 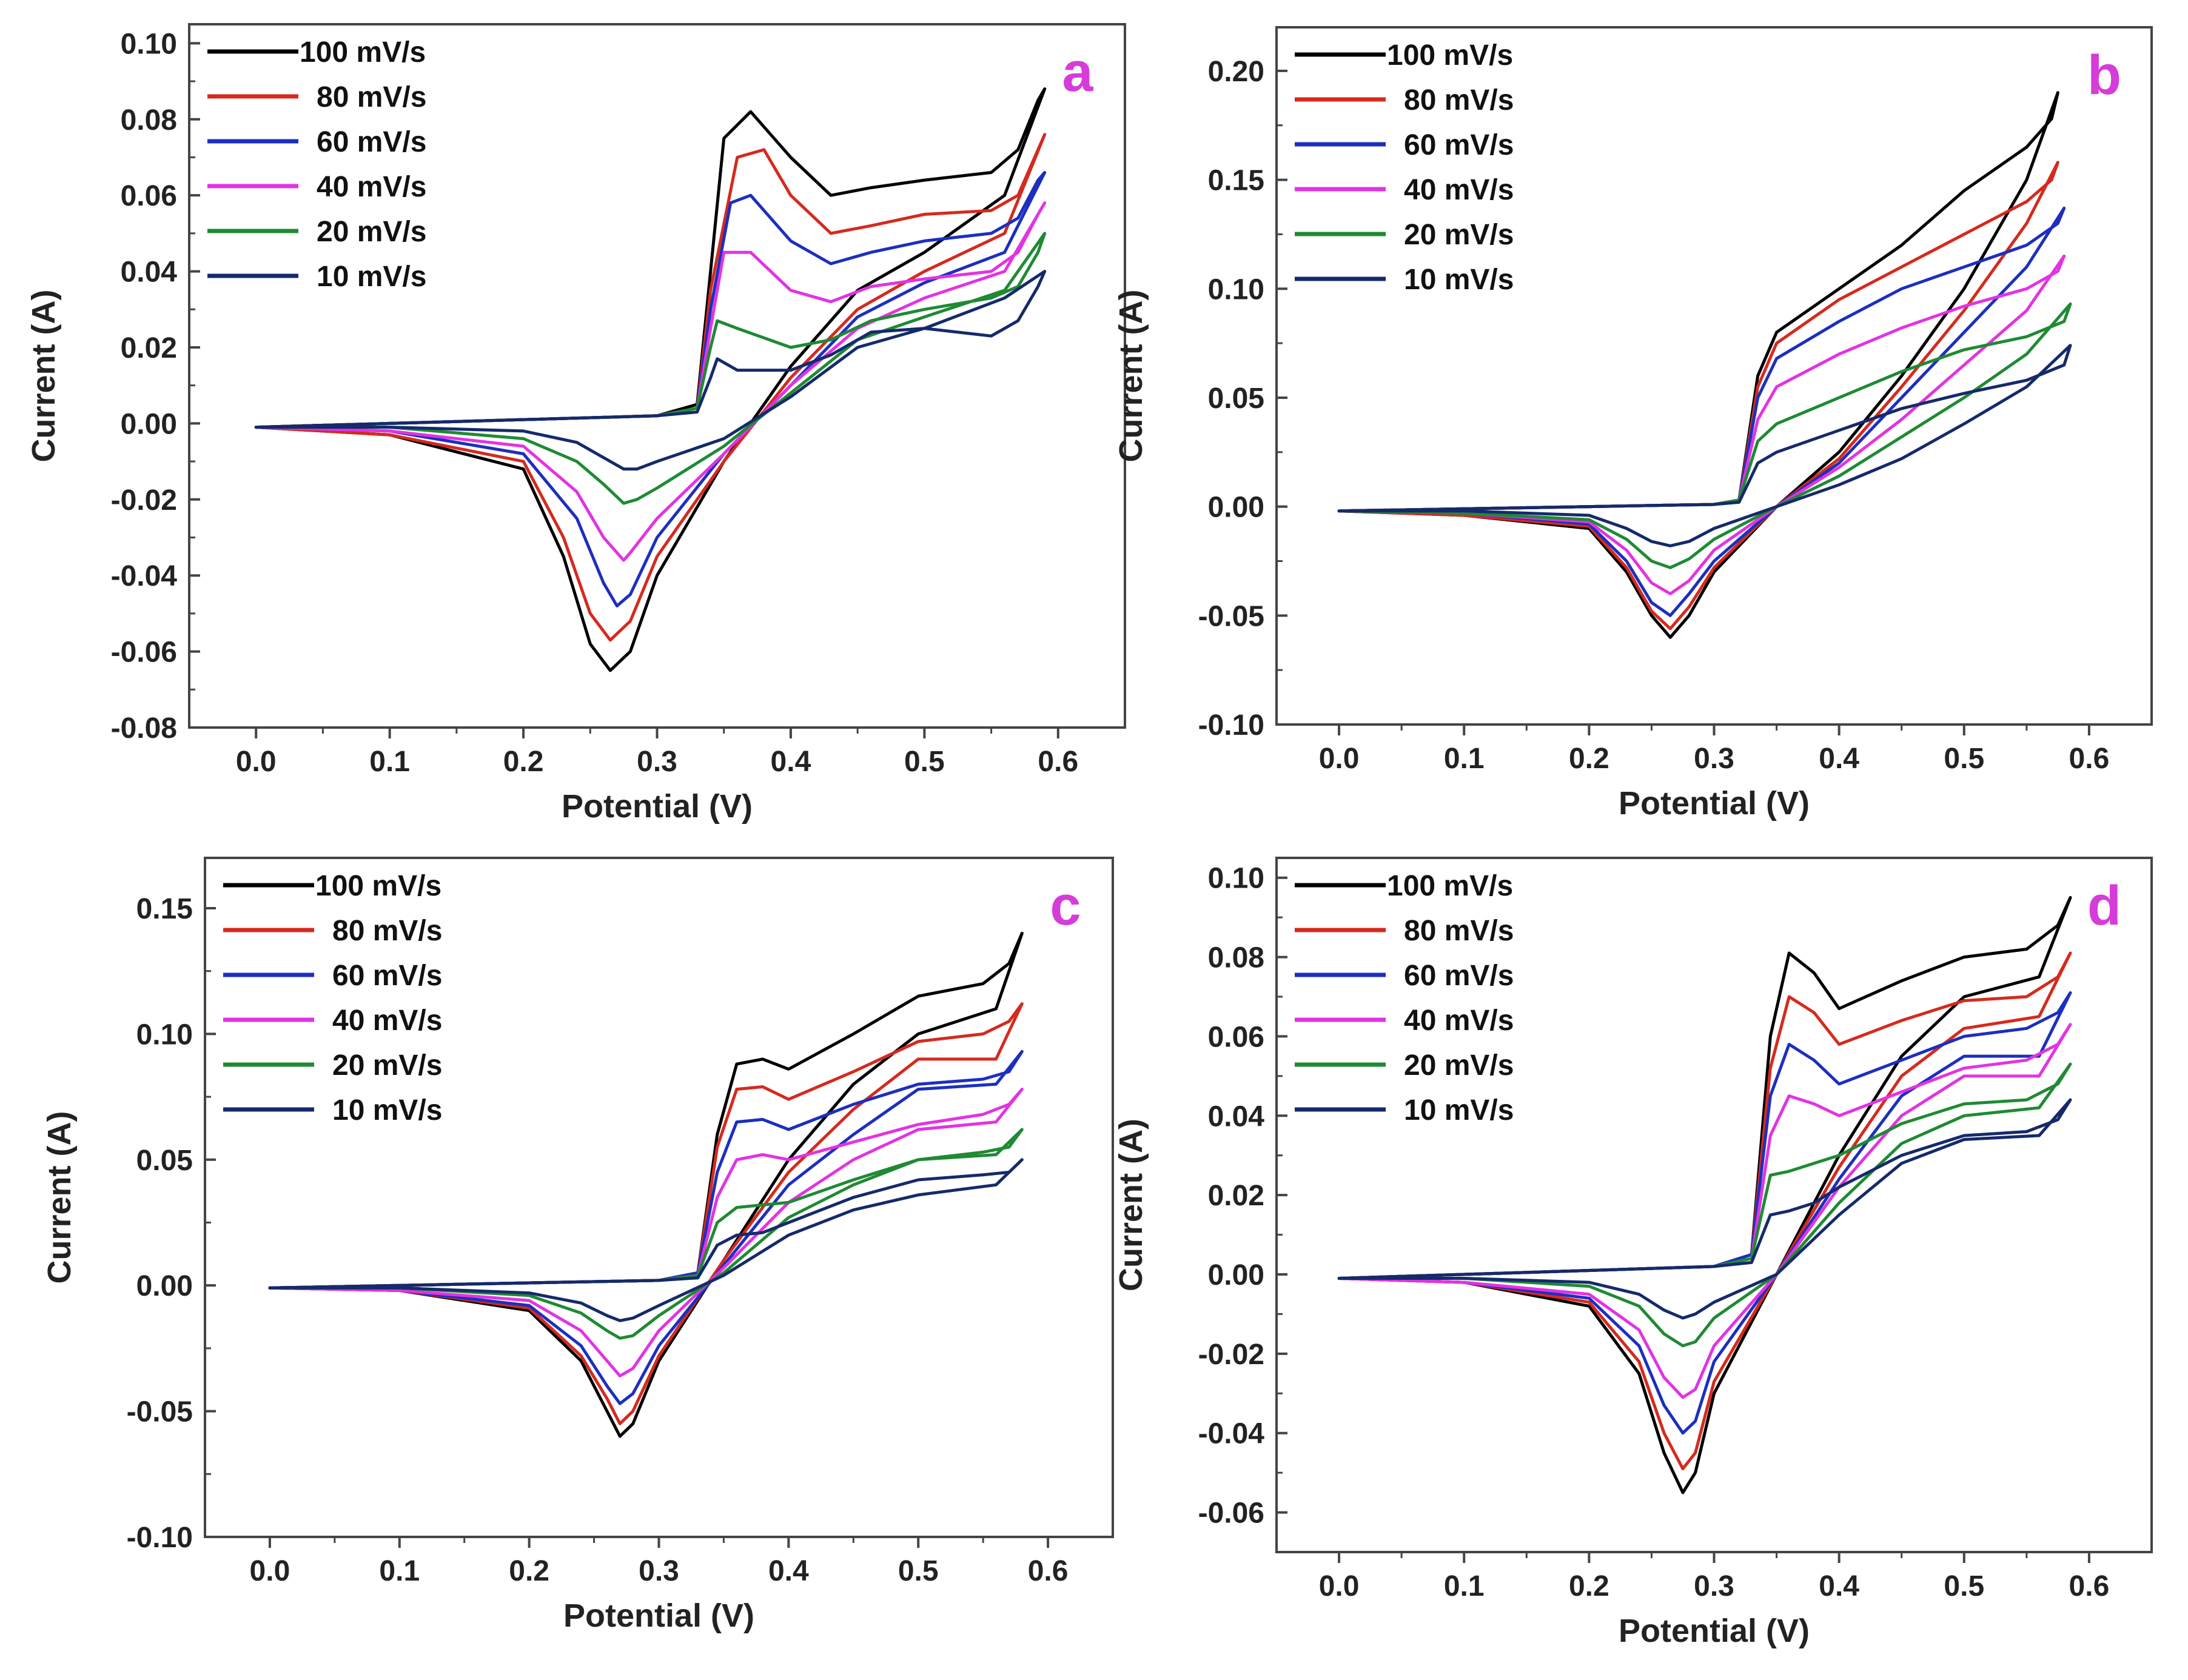 I want to click on y-tick-label: 0.20, so click(x=1236, y=72).